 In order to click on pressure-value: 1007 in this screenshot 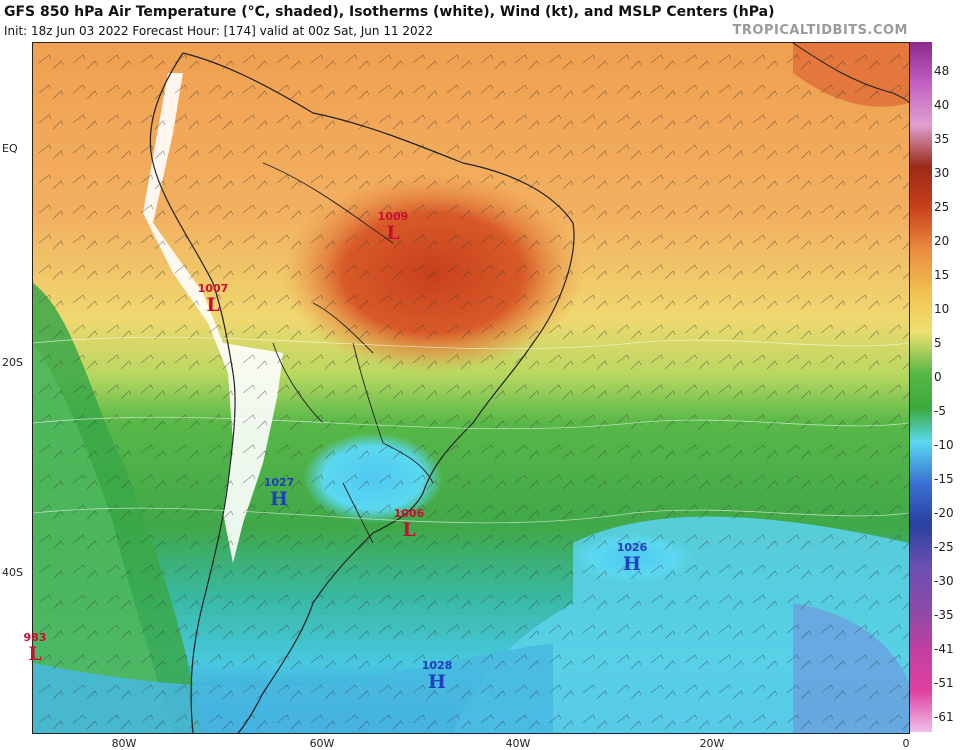, I will do `click(213, 288)`.